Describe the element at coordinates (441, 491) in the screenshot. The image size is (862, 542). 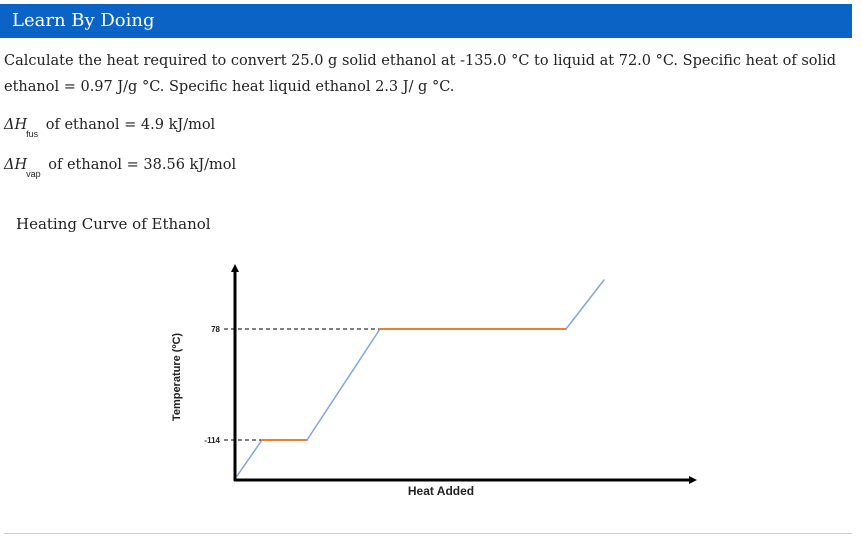
I see `x-axis-label: Heat Added` at that location.